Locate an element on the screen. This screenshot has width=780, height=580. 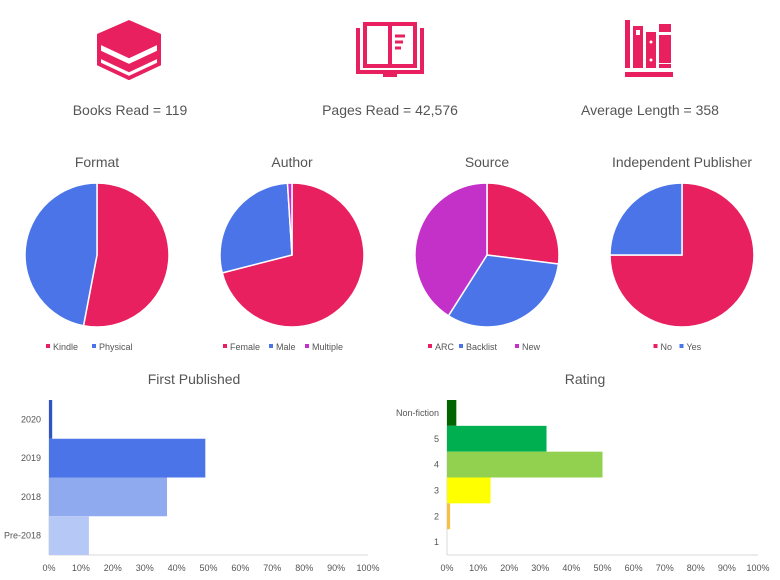
kpi-average-length: Average Length = 358 is located at coordinates (650, 59).